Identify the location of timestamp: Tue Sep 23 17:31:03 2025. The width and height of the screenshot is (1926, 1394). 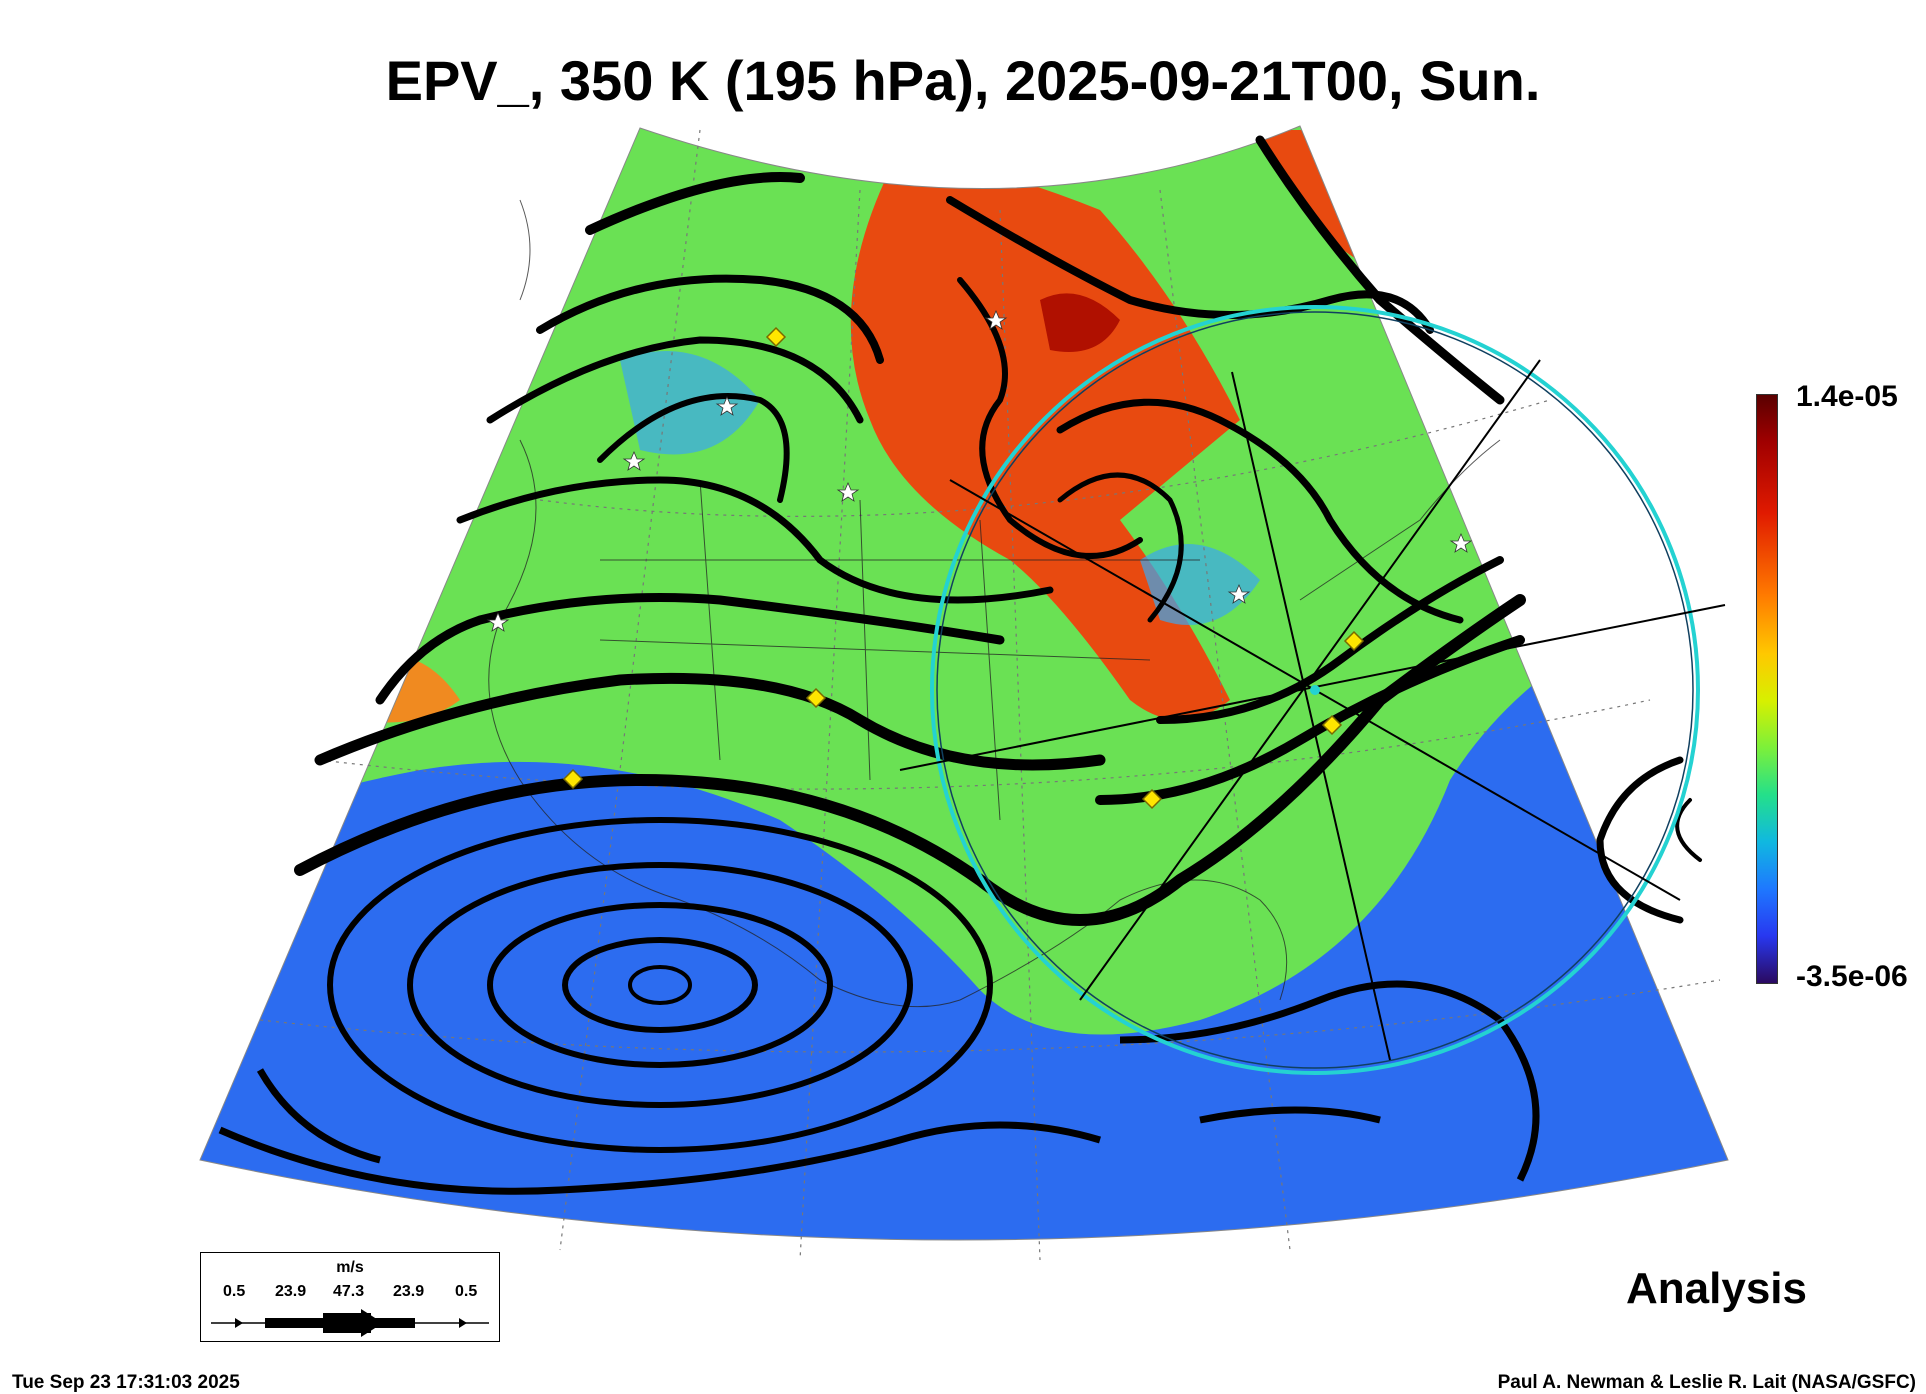
(126, 1382).